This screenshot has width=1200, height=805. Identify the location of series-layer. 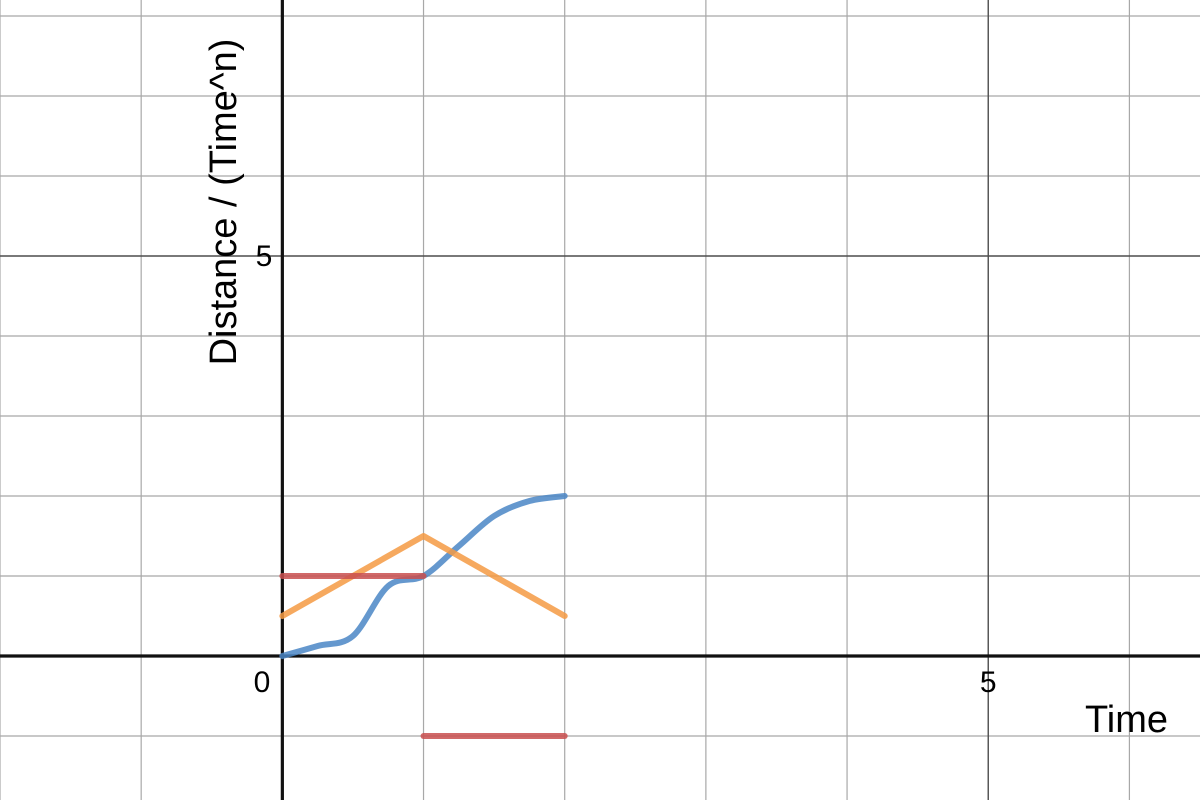
(423, 616).